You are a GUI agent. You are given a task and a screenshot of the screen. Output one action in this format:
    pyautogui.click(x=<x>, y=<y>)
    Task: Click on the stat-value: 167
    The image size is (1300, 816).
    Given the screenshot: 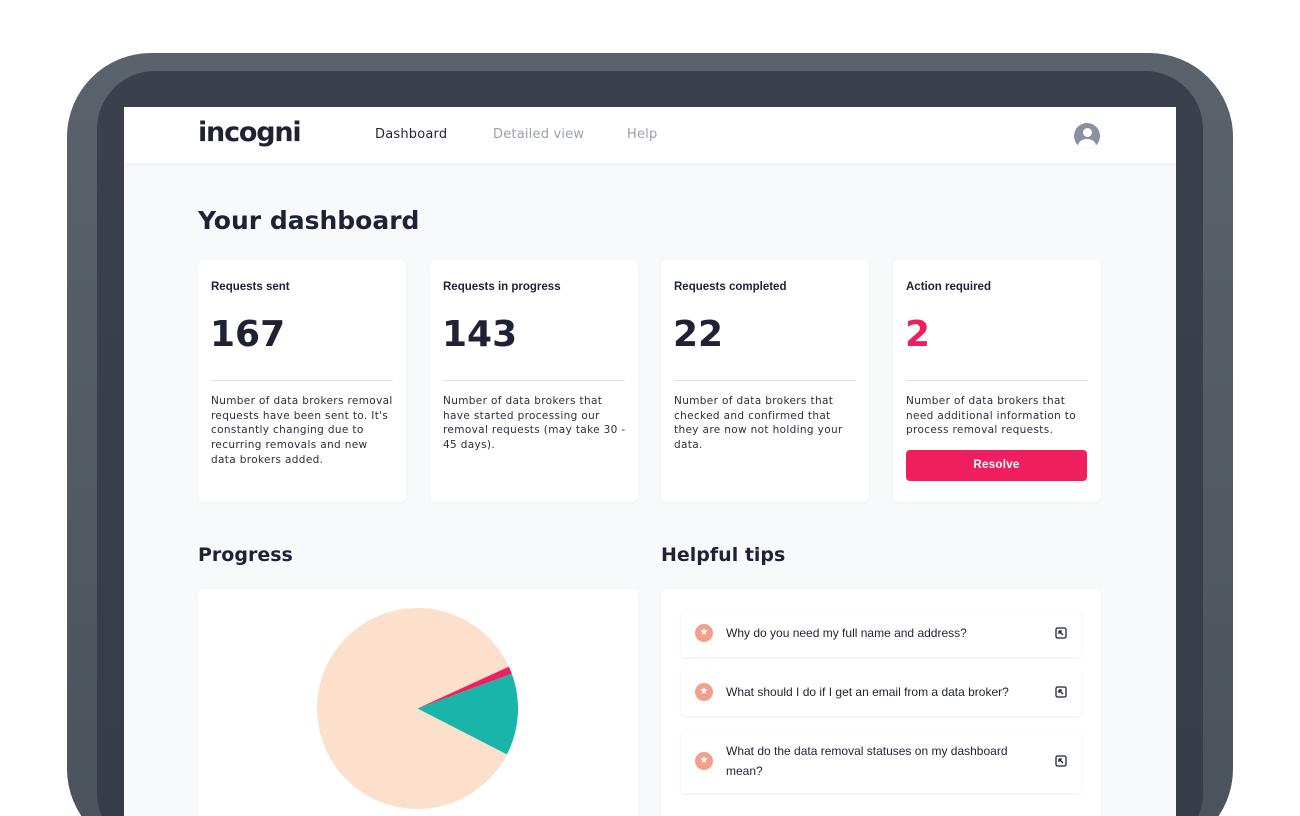 What is the action you would take?
    pyautogui.click(x=248, y=334)
    